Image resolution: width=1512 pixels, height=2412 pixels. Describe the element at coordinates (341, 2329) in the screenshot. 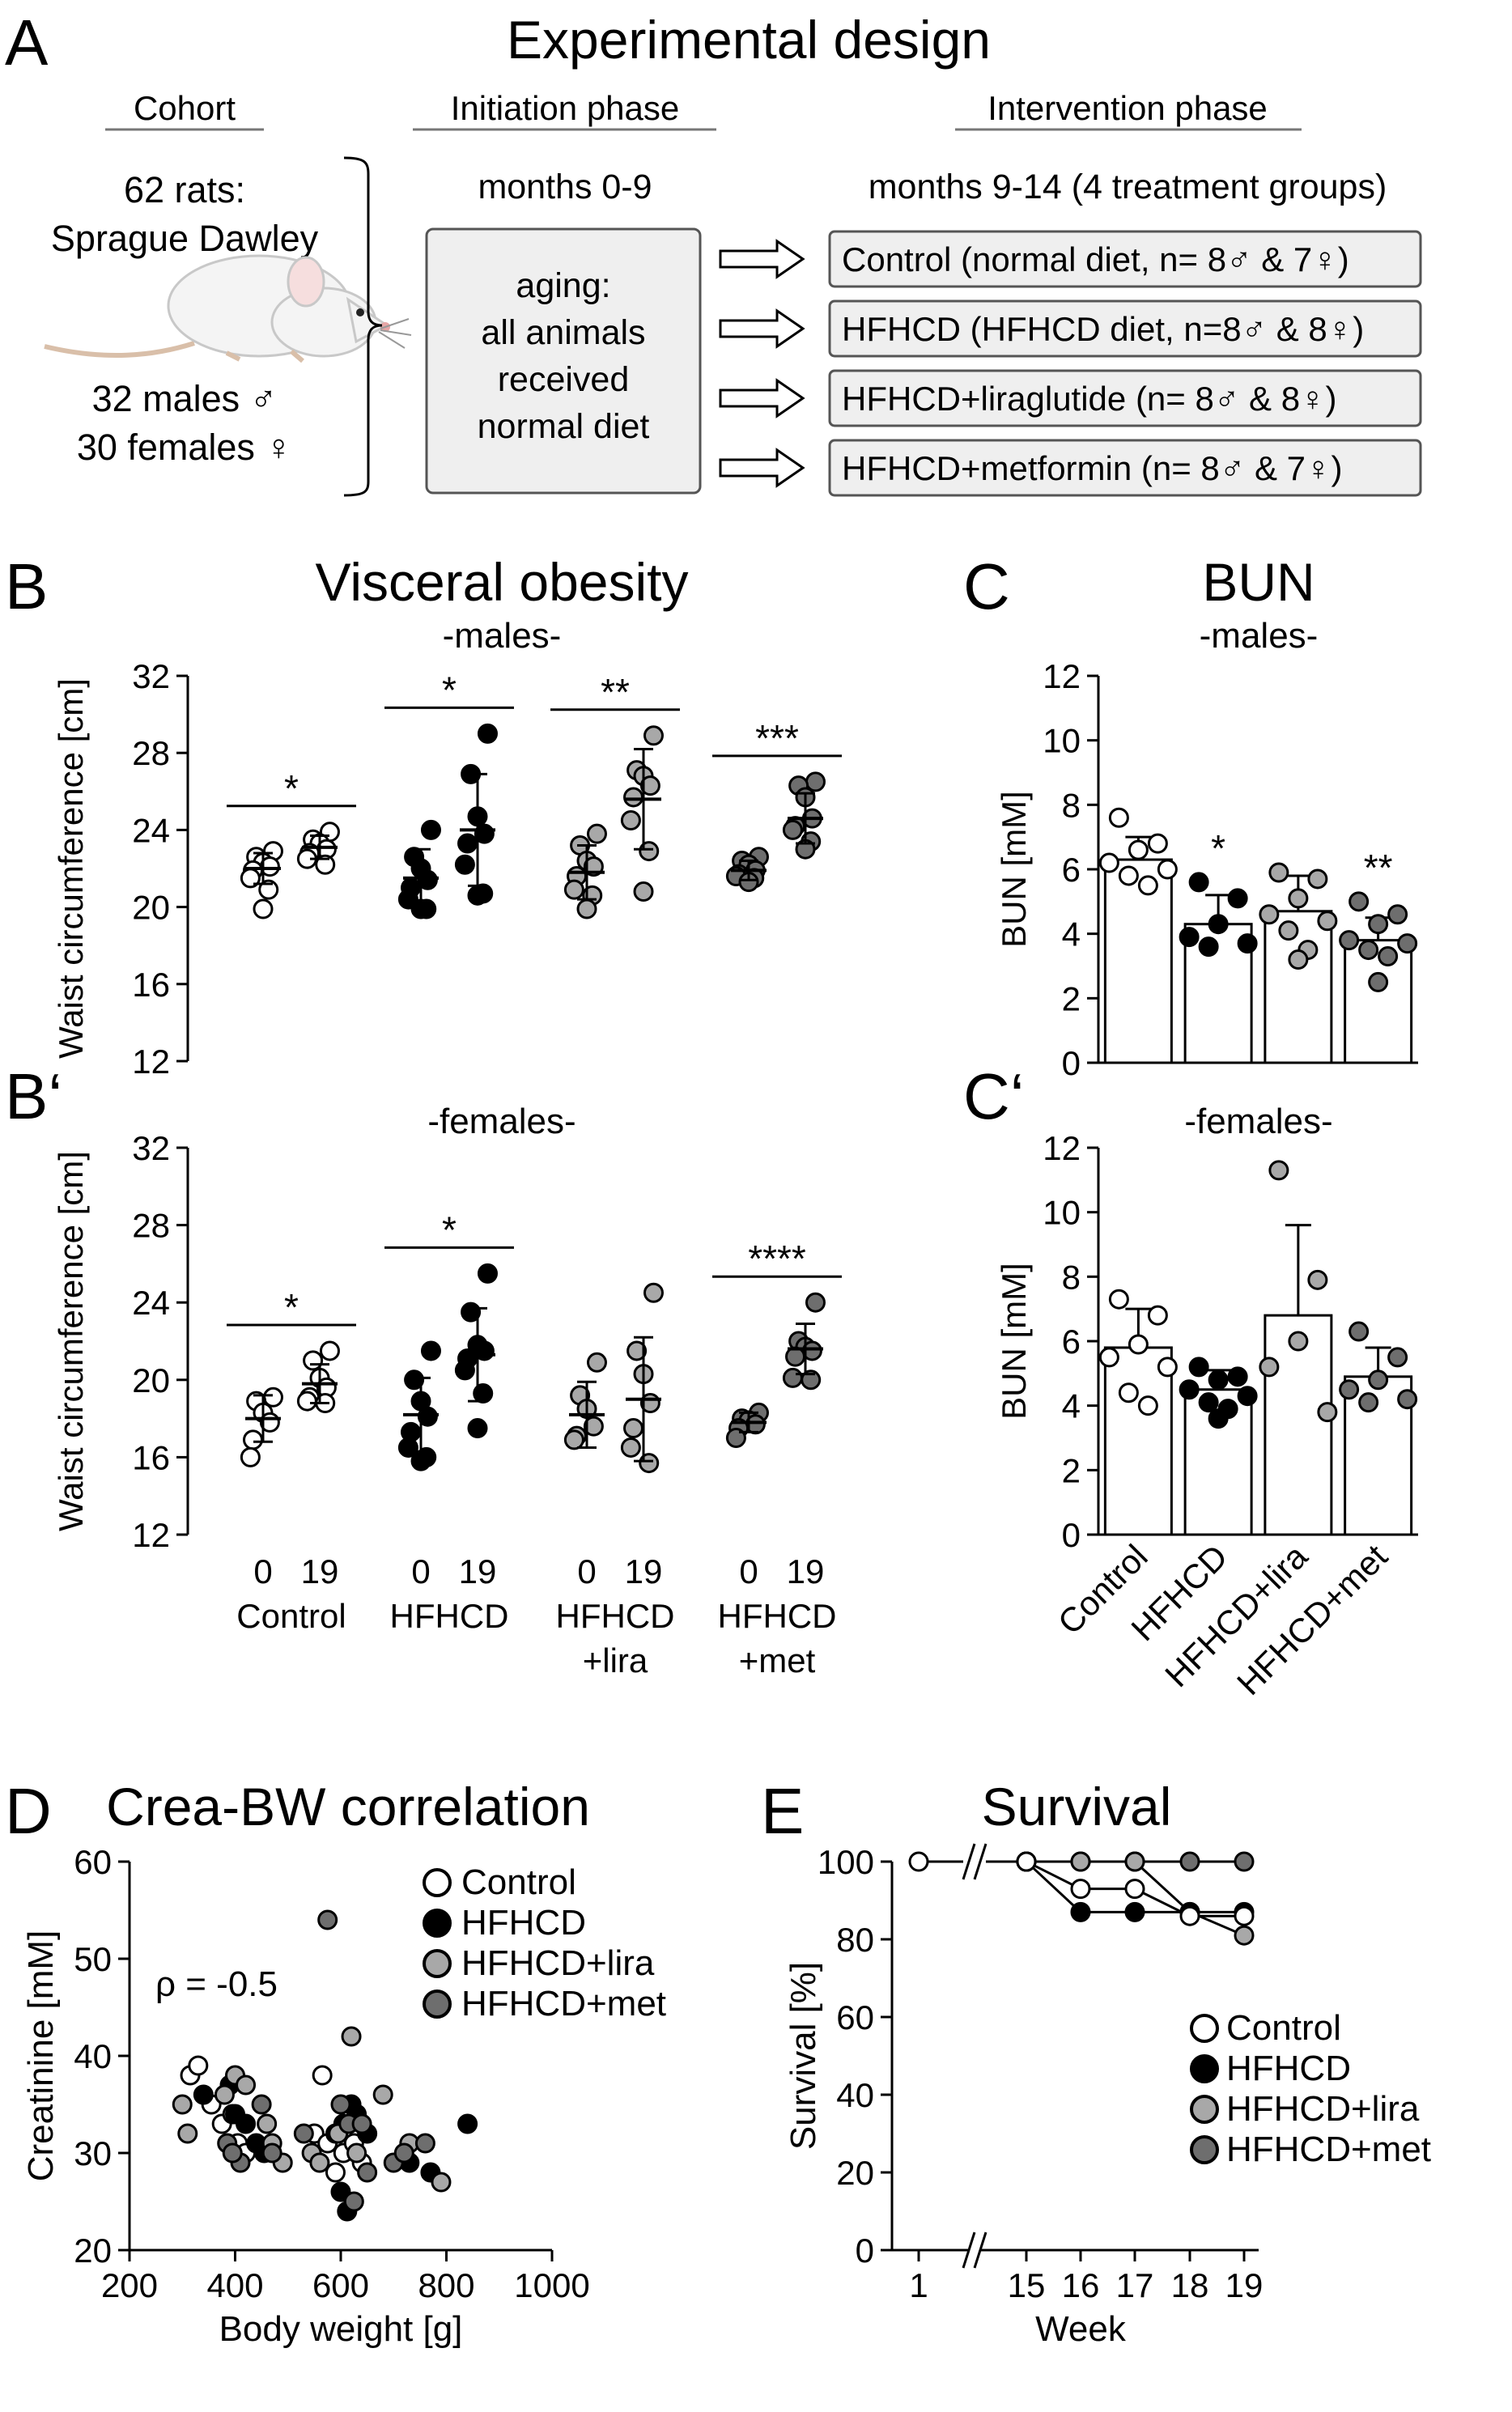

I see `x-axis-label: Body weight [g]` at that location.